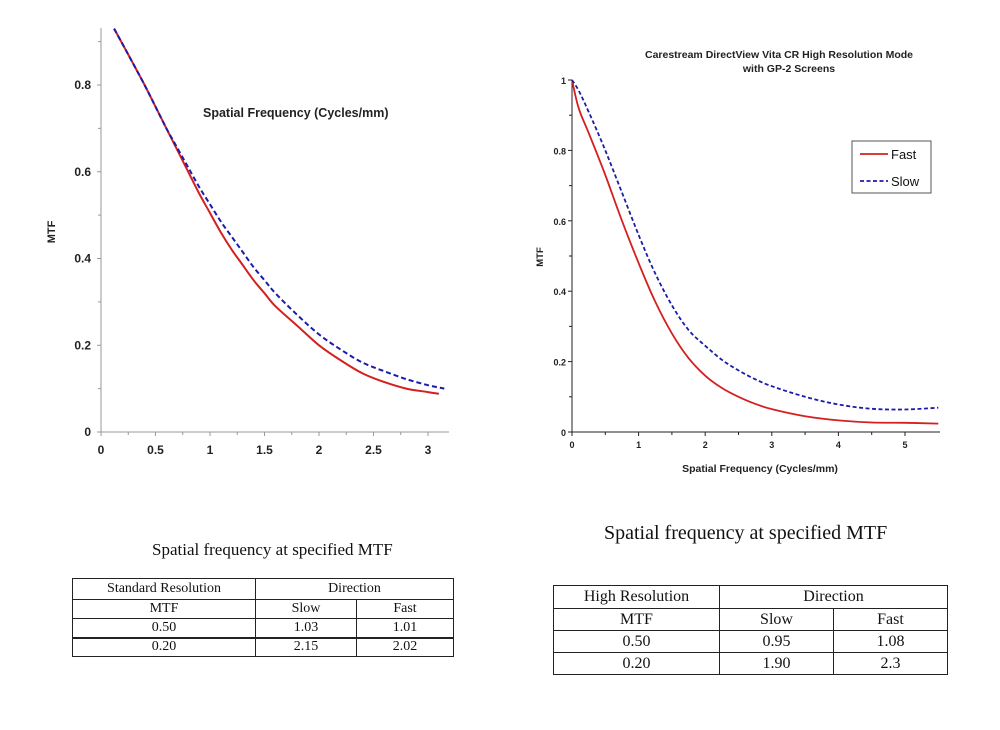  I want to click on left-table-header-resolution: Standard Resolution, so click(164, 589).